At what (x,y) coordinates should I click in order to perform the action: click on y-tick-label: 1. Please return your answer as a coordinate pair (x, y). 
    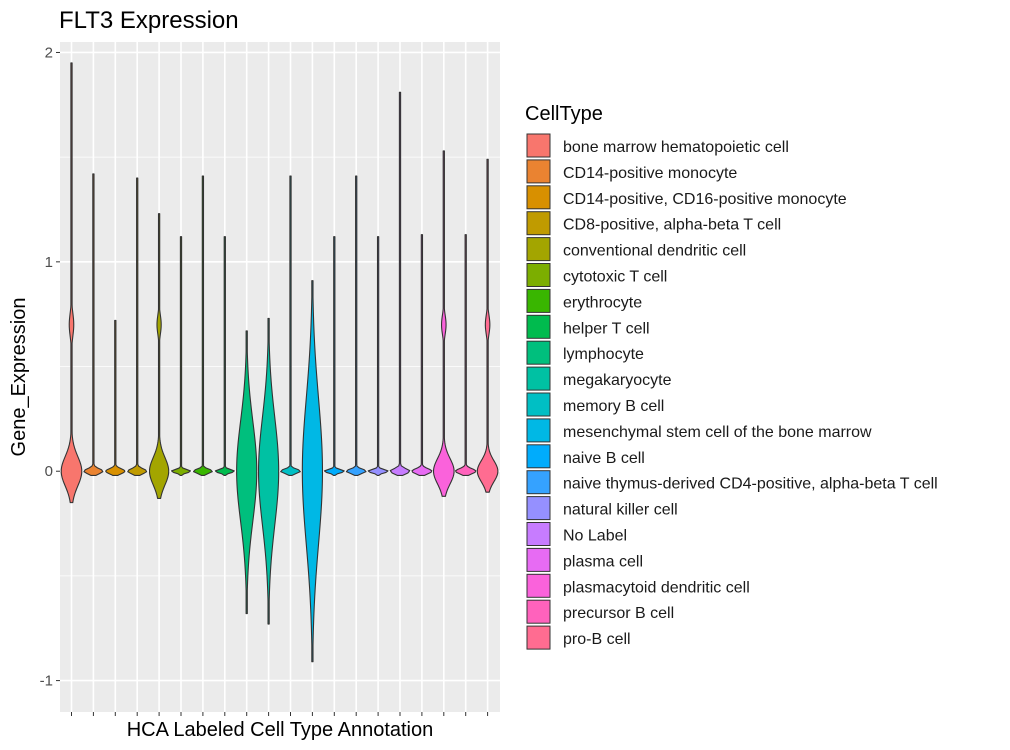
    Looking at the image, I should click on (49, 262).